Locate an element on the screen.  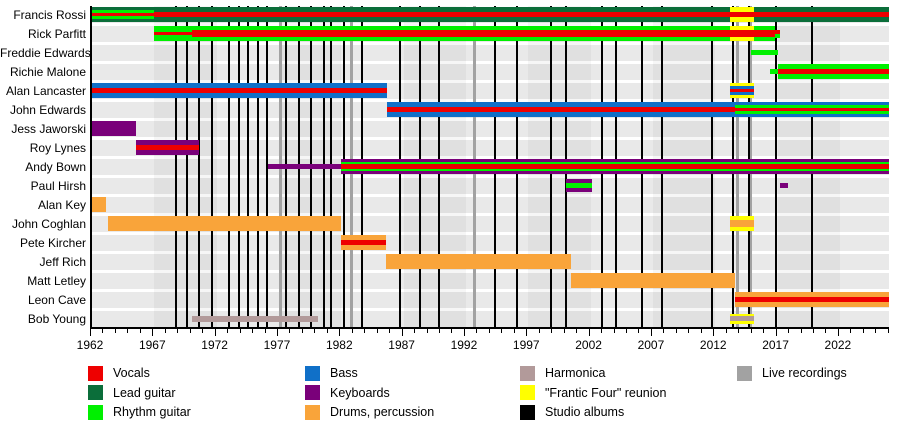
legend-label: Harmonica is located at coordinates (575, 373).